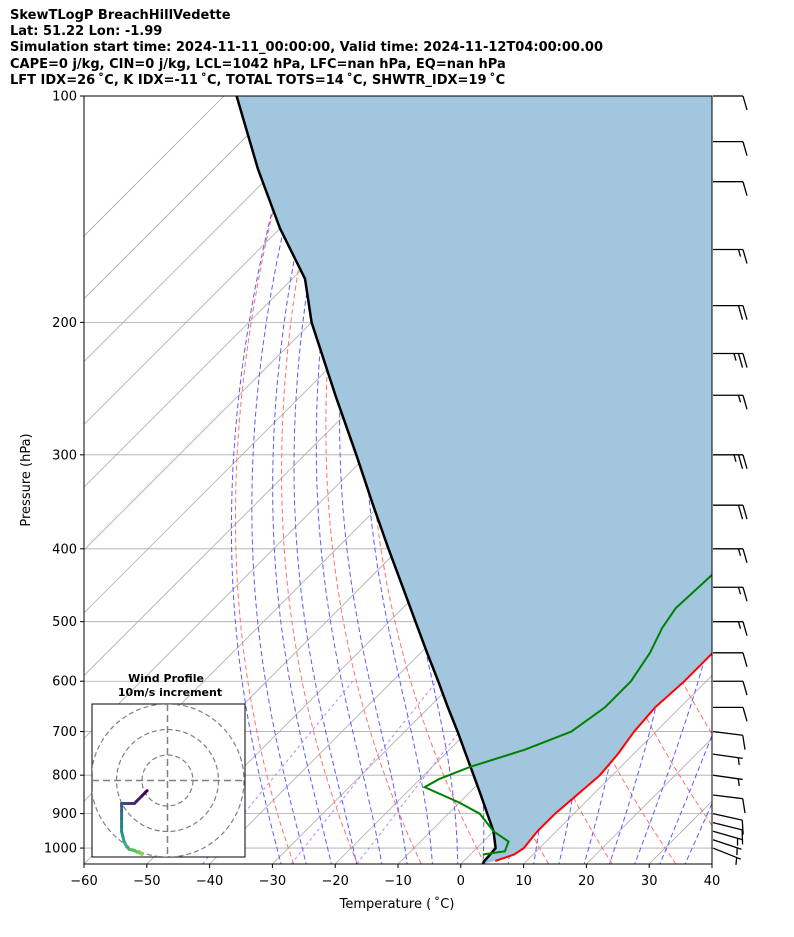 The width and height of the screenshot is (794, 937). Describe the element at coordinates (64, 455) in the screenshot. I see `y-tick-label: 300` at that location.